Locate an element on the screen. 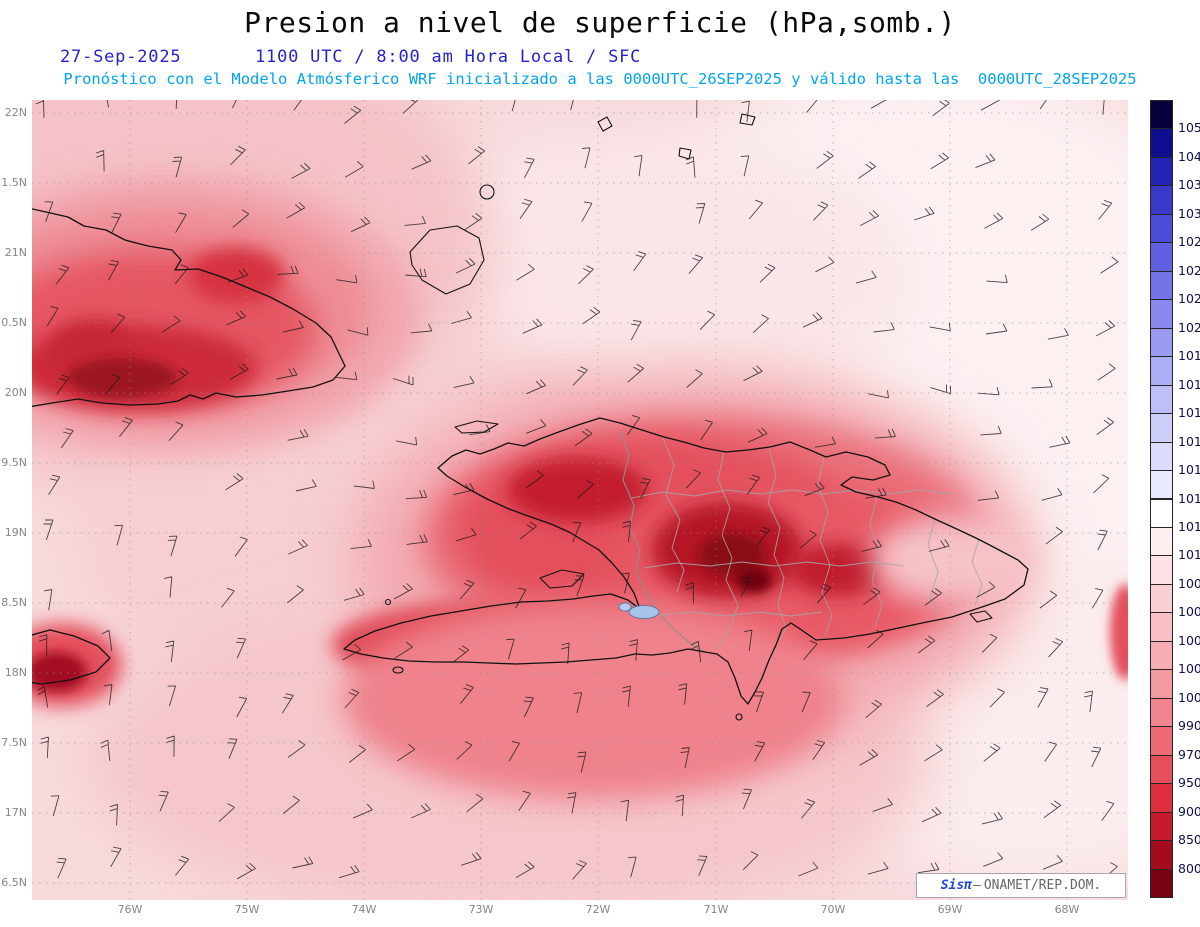  lon-label: 74W is located at coordinates (364, 909).